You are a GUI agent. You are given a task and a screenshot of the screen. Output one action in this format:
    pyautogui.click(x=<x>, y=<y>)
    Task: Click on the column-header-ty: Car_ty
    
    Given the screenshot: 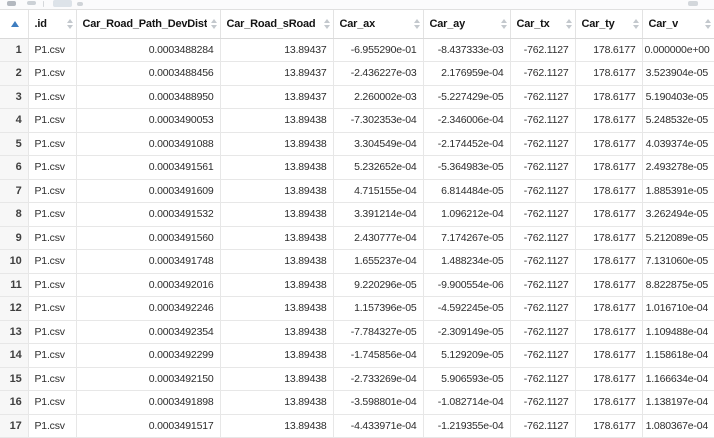 What is the action you would take?
    pyautogui.click(x=609, y=24)
    